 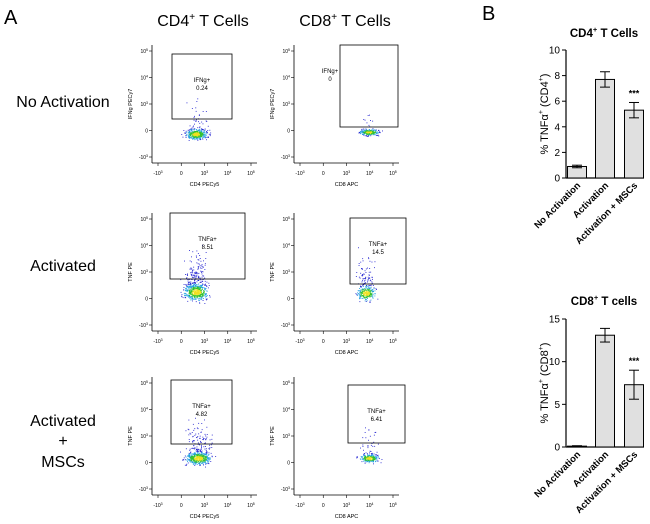 I want to click on column-header-cd8: CD8+ T Cells, so click(x=345, y=21).